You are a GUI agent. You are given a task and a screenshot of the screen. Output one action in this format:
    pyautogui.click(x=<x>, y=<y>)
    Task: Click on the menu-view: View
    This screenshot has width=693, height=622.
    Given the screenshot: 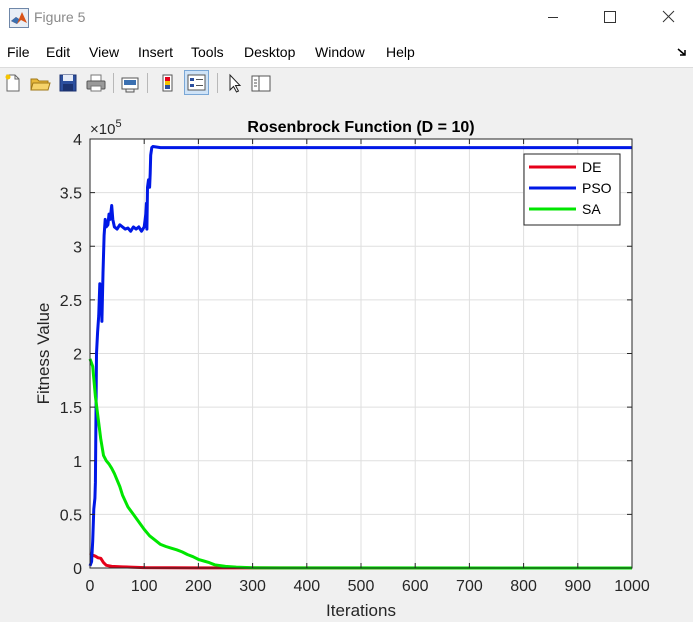 What is the action you would take?
    pyautogui.click(x=104, y=52)
    